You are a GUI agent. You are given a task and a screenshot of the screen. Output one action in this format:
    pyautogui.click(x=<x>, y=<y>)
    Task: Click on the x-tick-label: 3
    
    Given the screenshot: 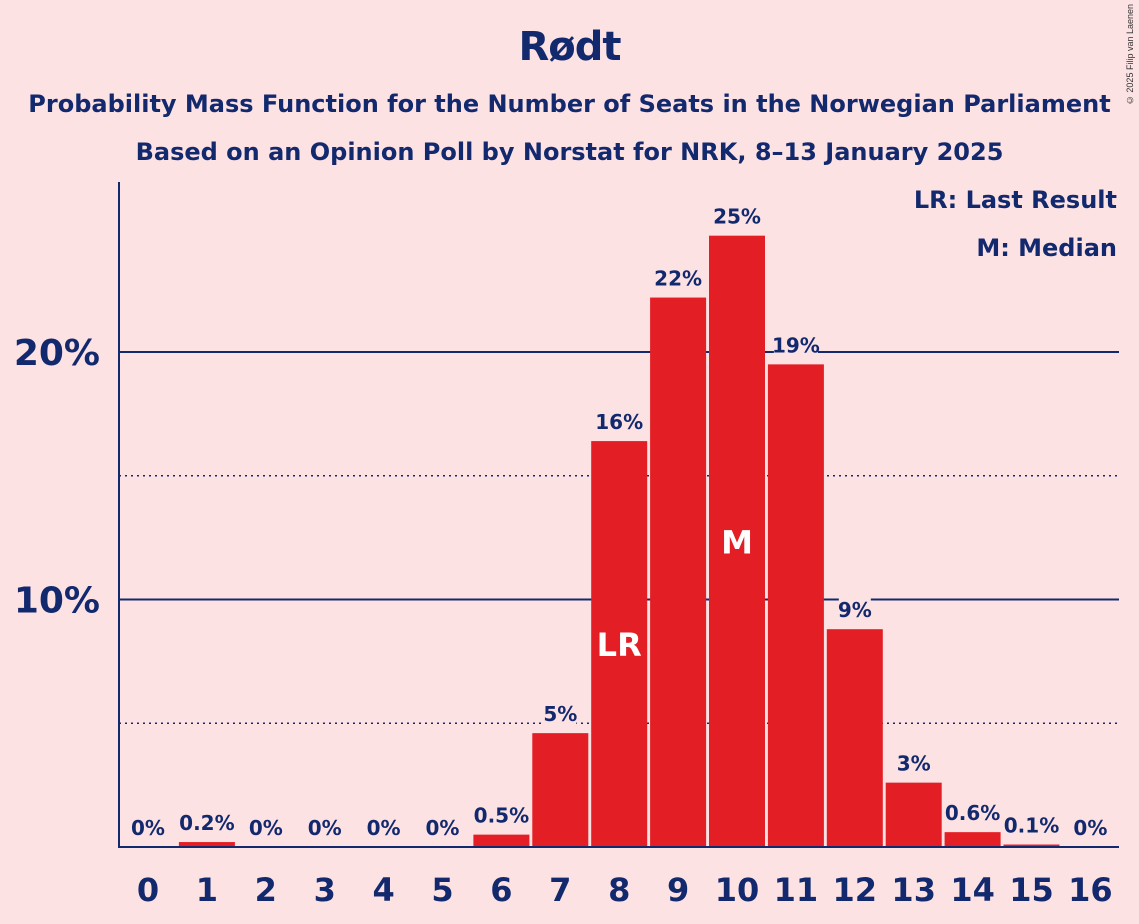 What is the action you would take?
    pyautogui.click(x=325, y=890)
    